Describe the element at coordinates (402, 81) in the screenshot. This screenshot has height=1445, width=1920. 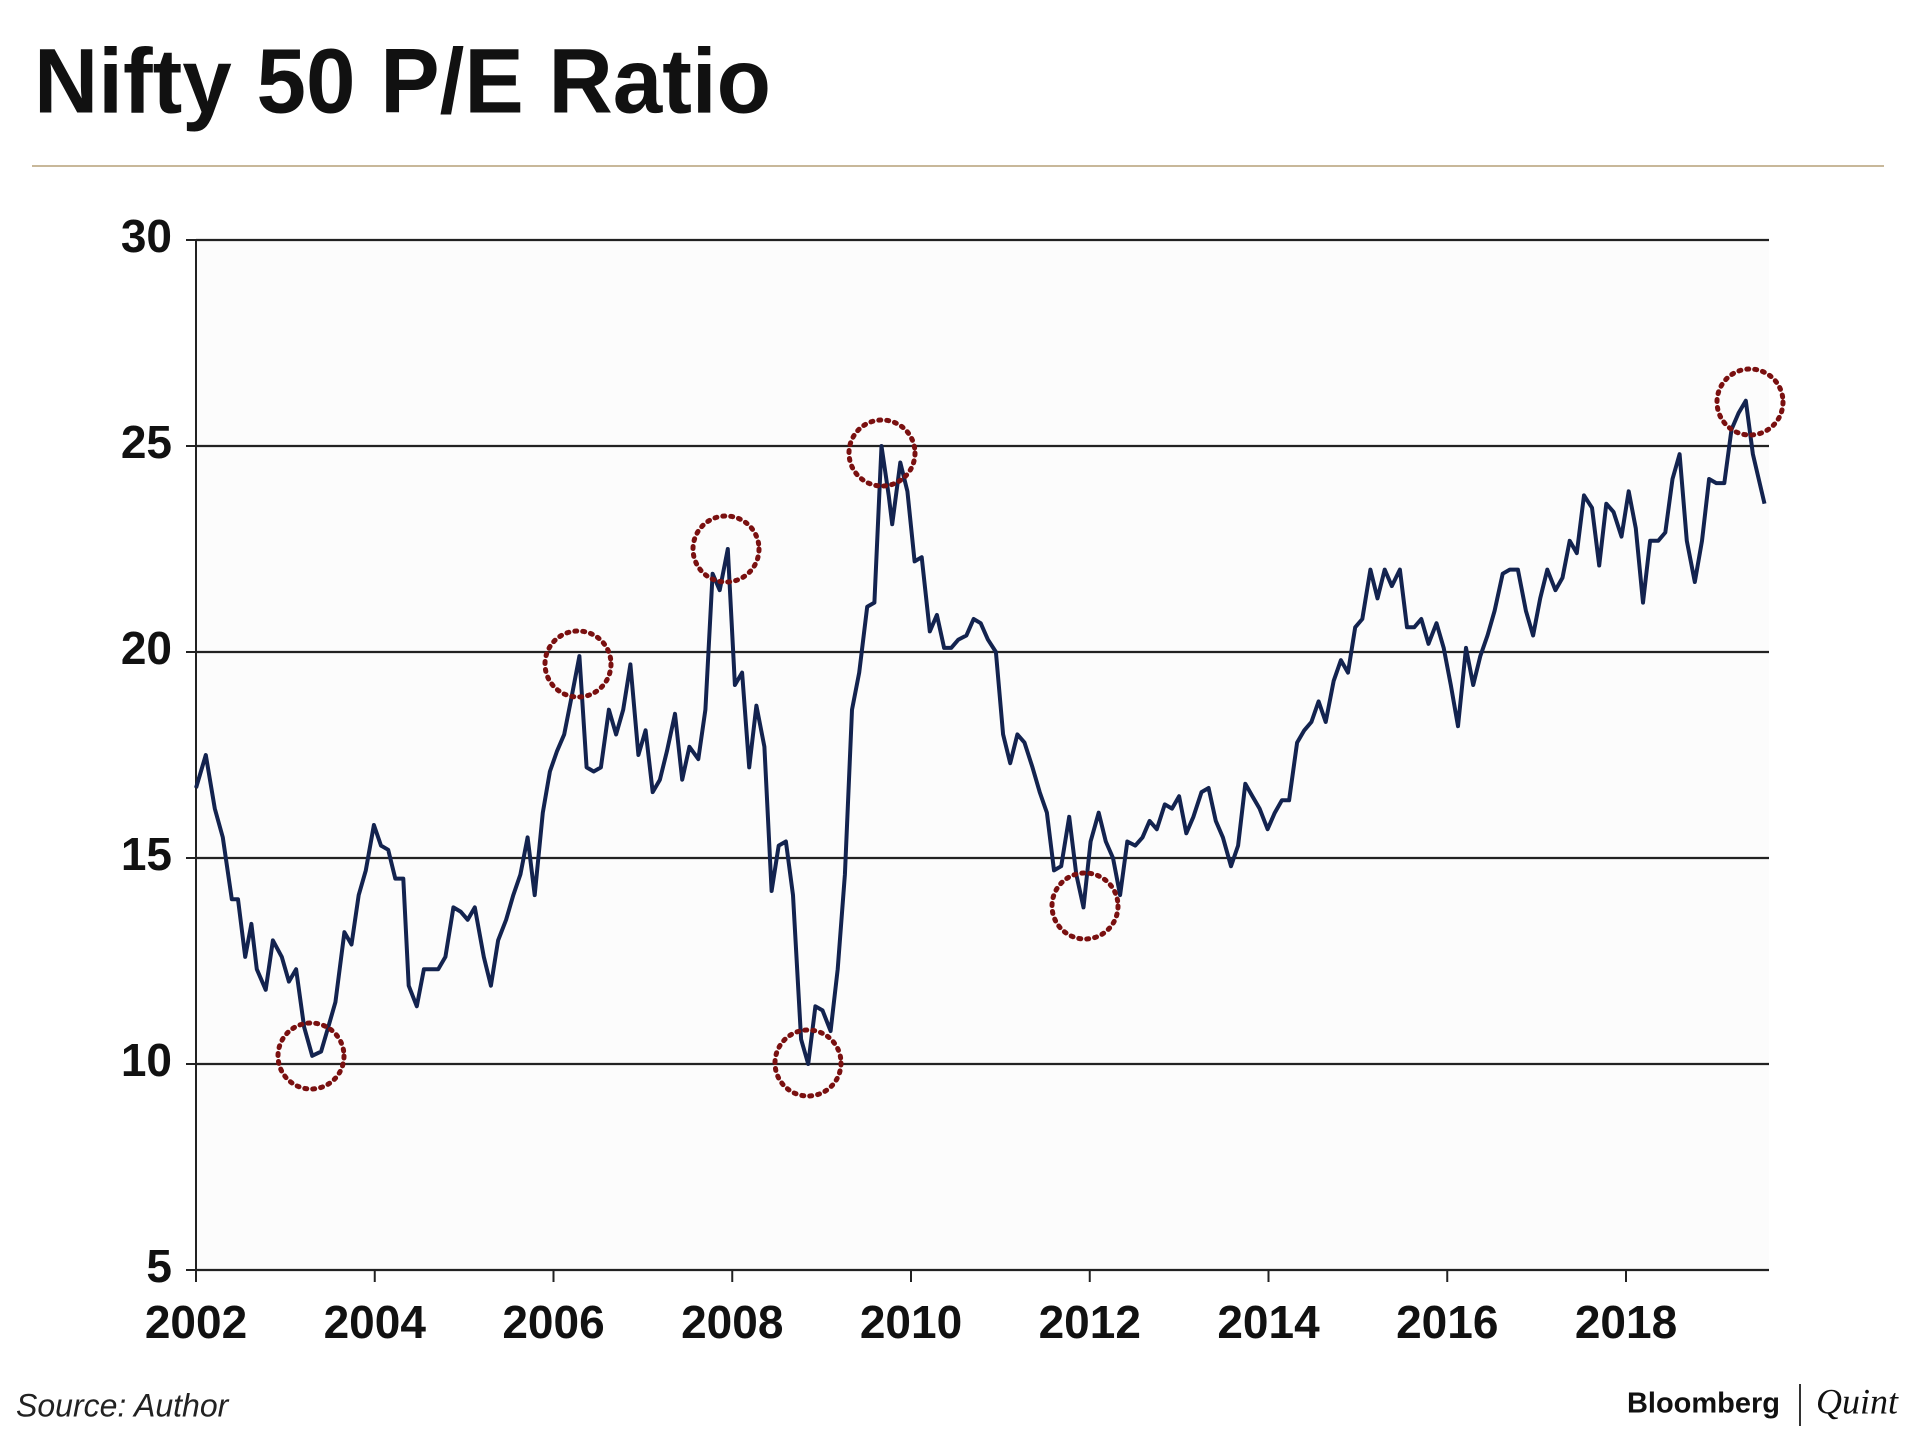
I see `chart-title: Nifty 50 P/E Ratio` at that location.